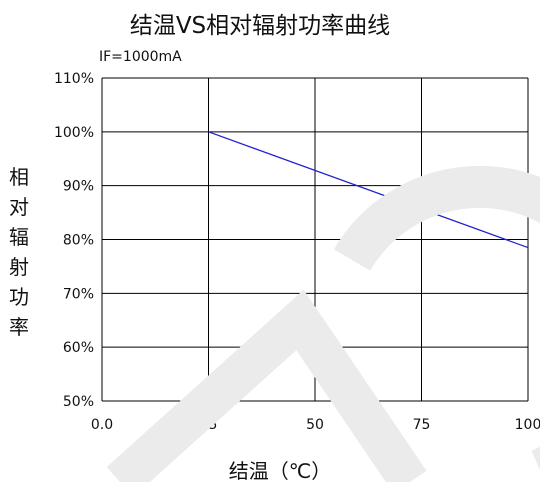 This screenshot has width=540, height=484. I want to click on y-tick-label: 100%, so click(74, 133).